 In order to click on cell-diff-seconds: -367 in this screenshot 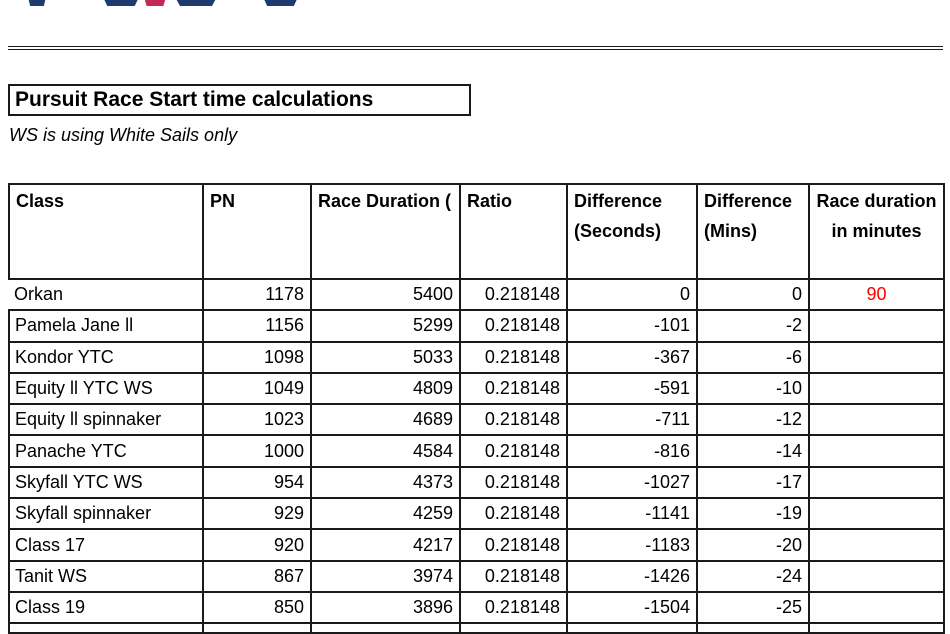, I will do `click(632, 357)`.